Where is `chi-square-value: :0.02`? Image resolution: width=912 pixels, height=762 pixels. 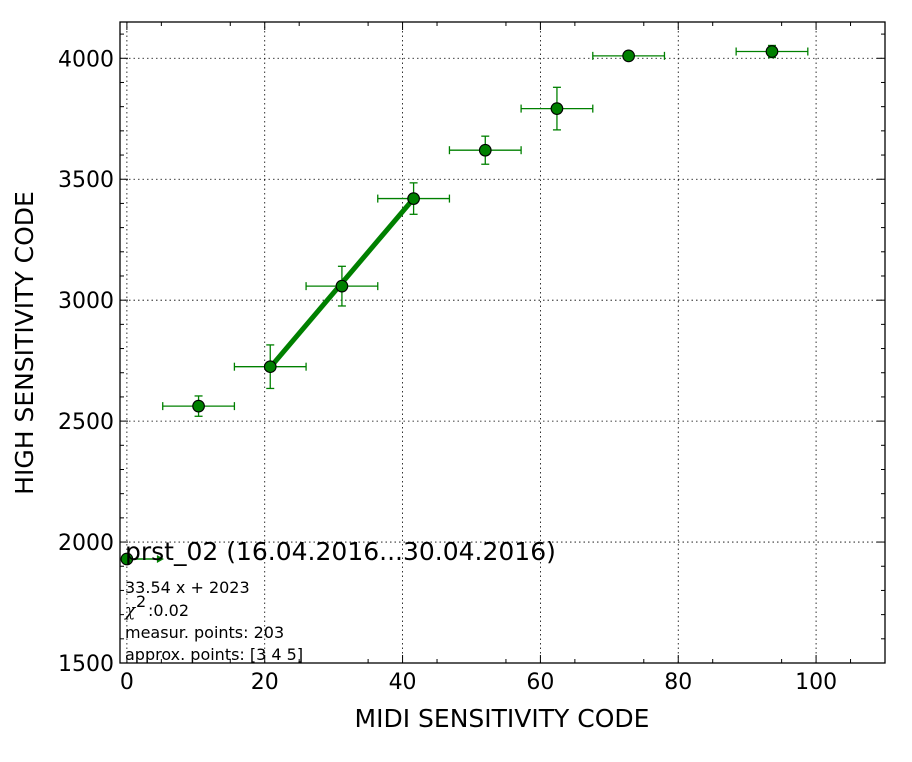 chi-square-value: :0.02 is located at coordinates (168, 610).